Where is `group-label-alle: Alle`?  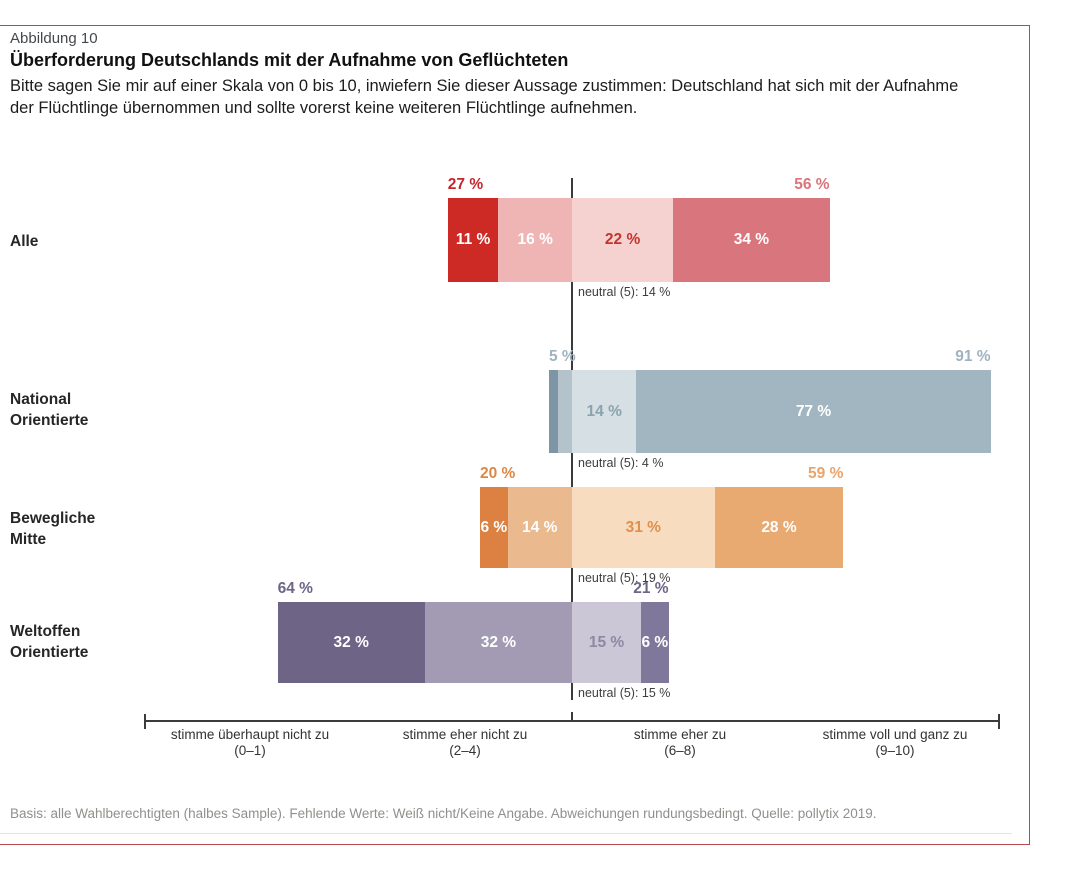 group-label-alle: Alle is located at coordinates (24, 241).